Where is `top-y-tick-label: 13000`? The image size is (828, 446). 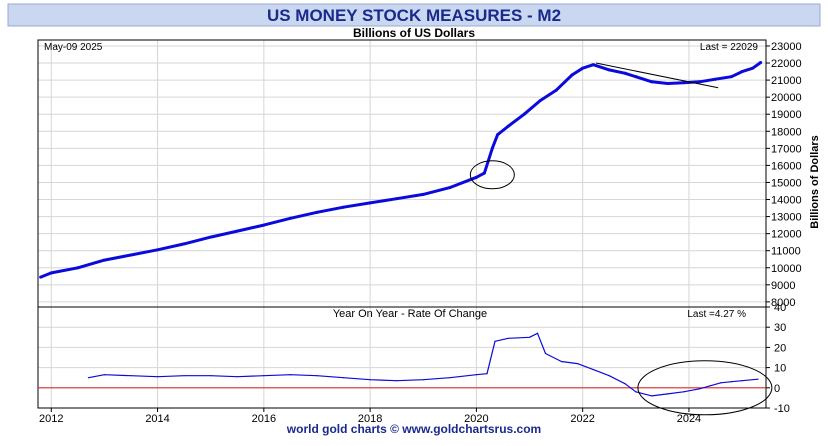
top-y-tick-label: 13000 is located at coordinates (786, 218).